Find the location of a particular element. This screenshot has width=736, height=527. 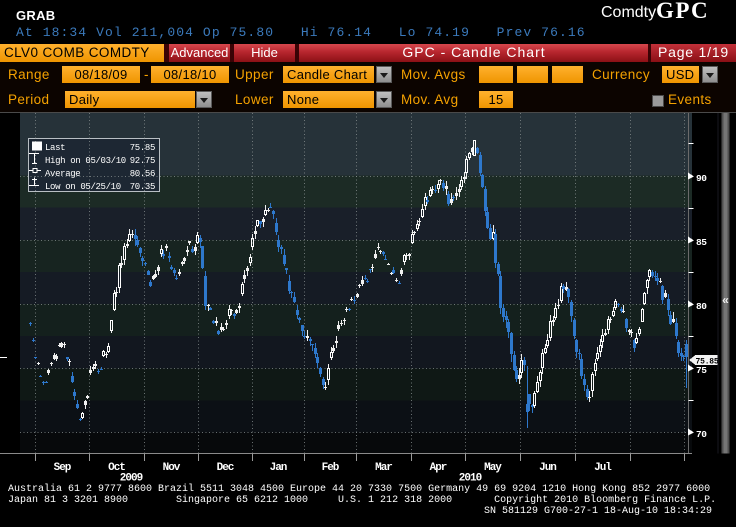

svg-text: Oct is located at coordinates (116, 468).